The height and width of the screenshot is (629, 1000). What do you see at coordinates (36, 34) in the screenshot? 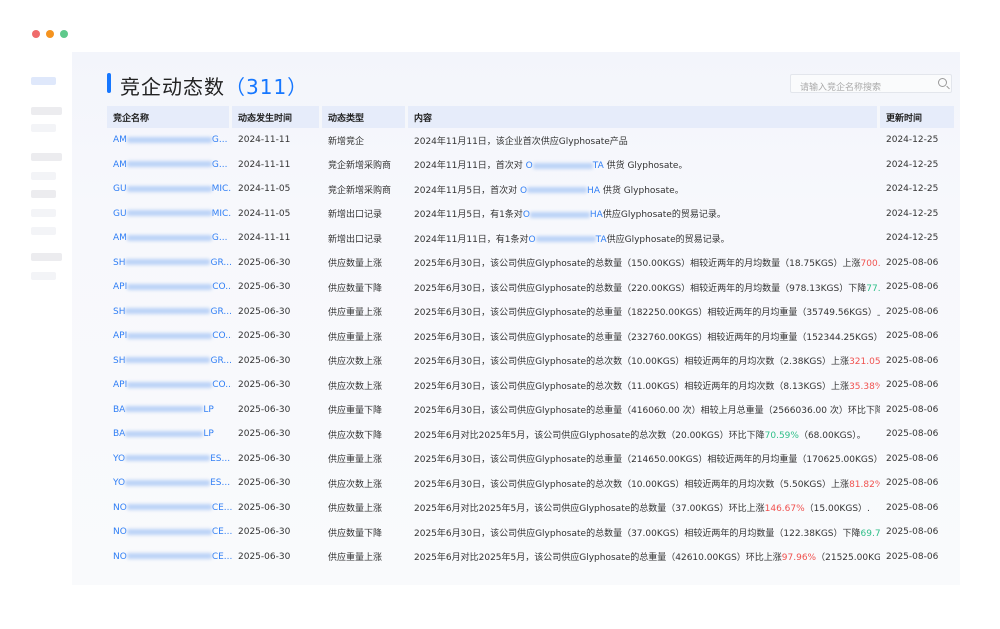
I see `close-dot` at bounding box center [36, 34].